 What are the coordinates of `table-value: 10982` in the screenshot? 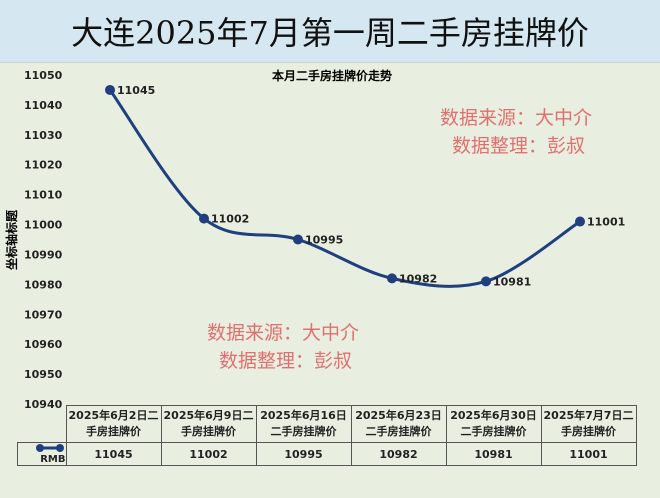 It's located at (398, 454).